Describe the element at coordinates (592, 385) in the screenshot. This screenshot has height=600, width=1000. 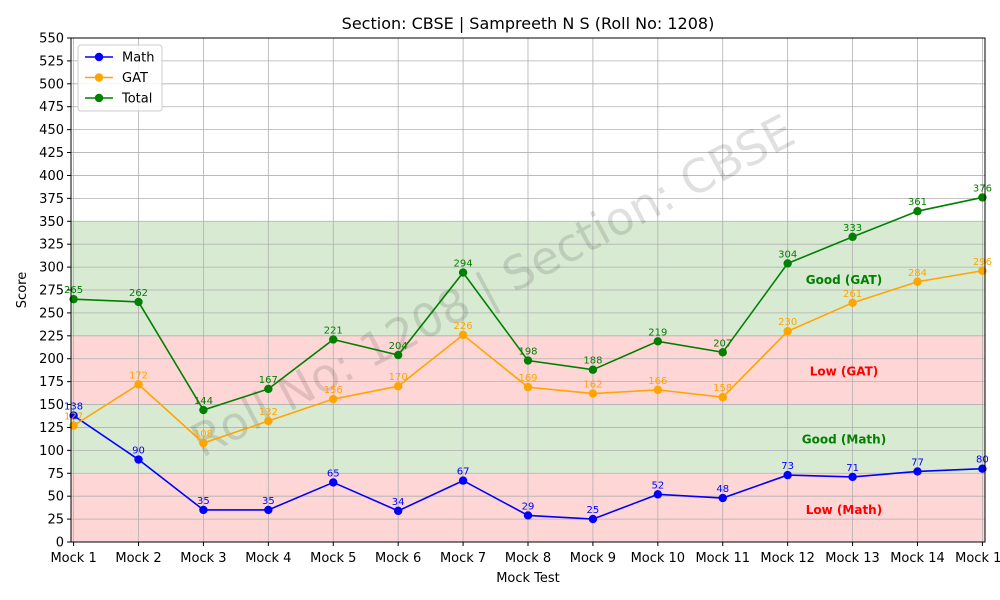
I see `data-label-gat: 162` at that location.